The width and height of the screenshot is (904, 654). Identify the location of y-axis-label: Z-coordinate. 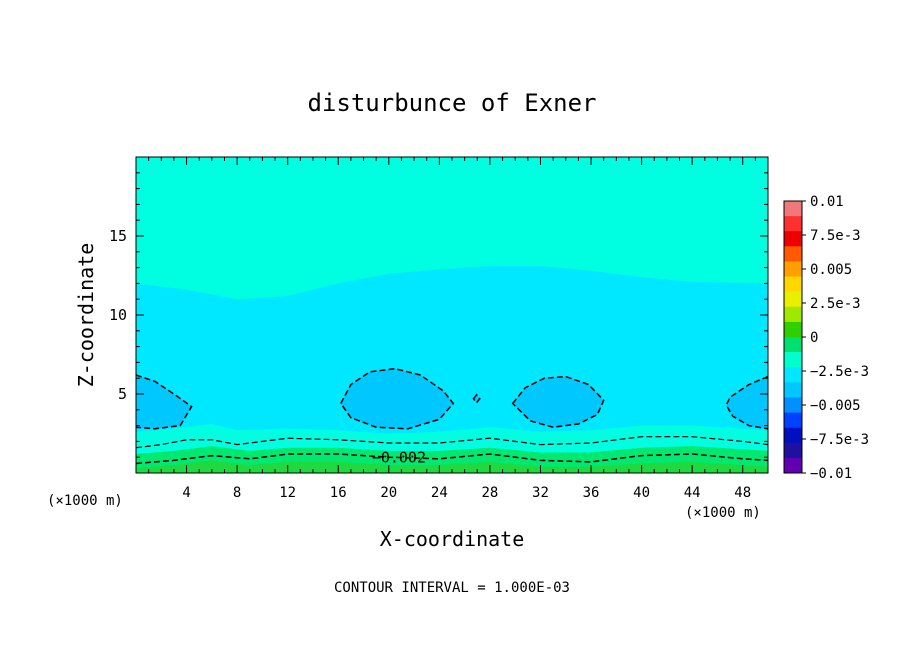
(86, 315).